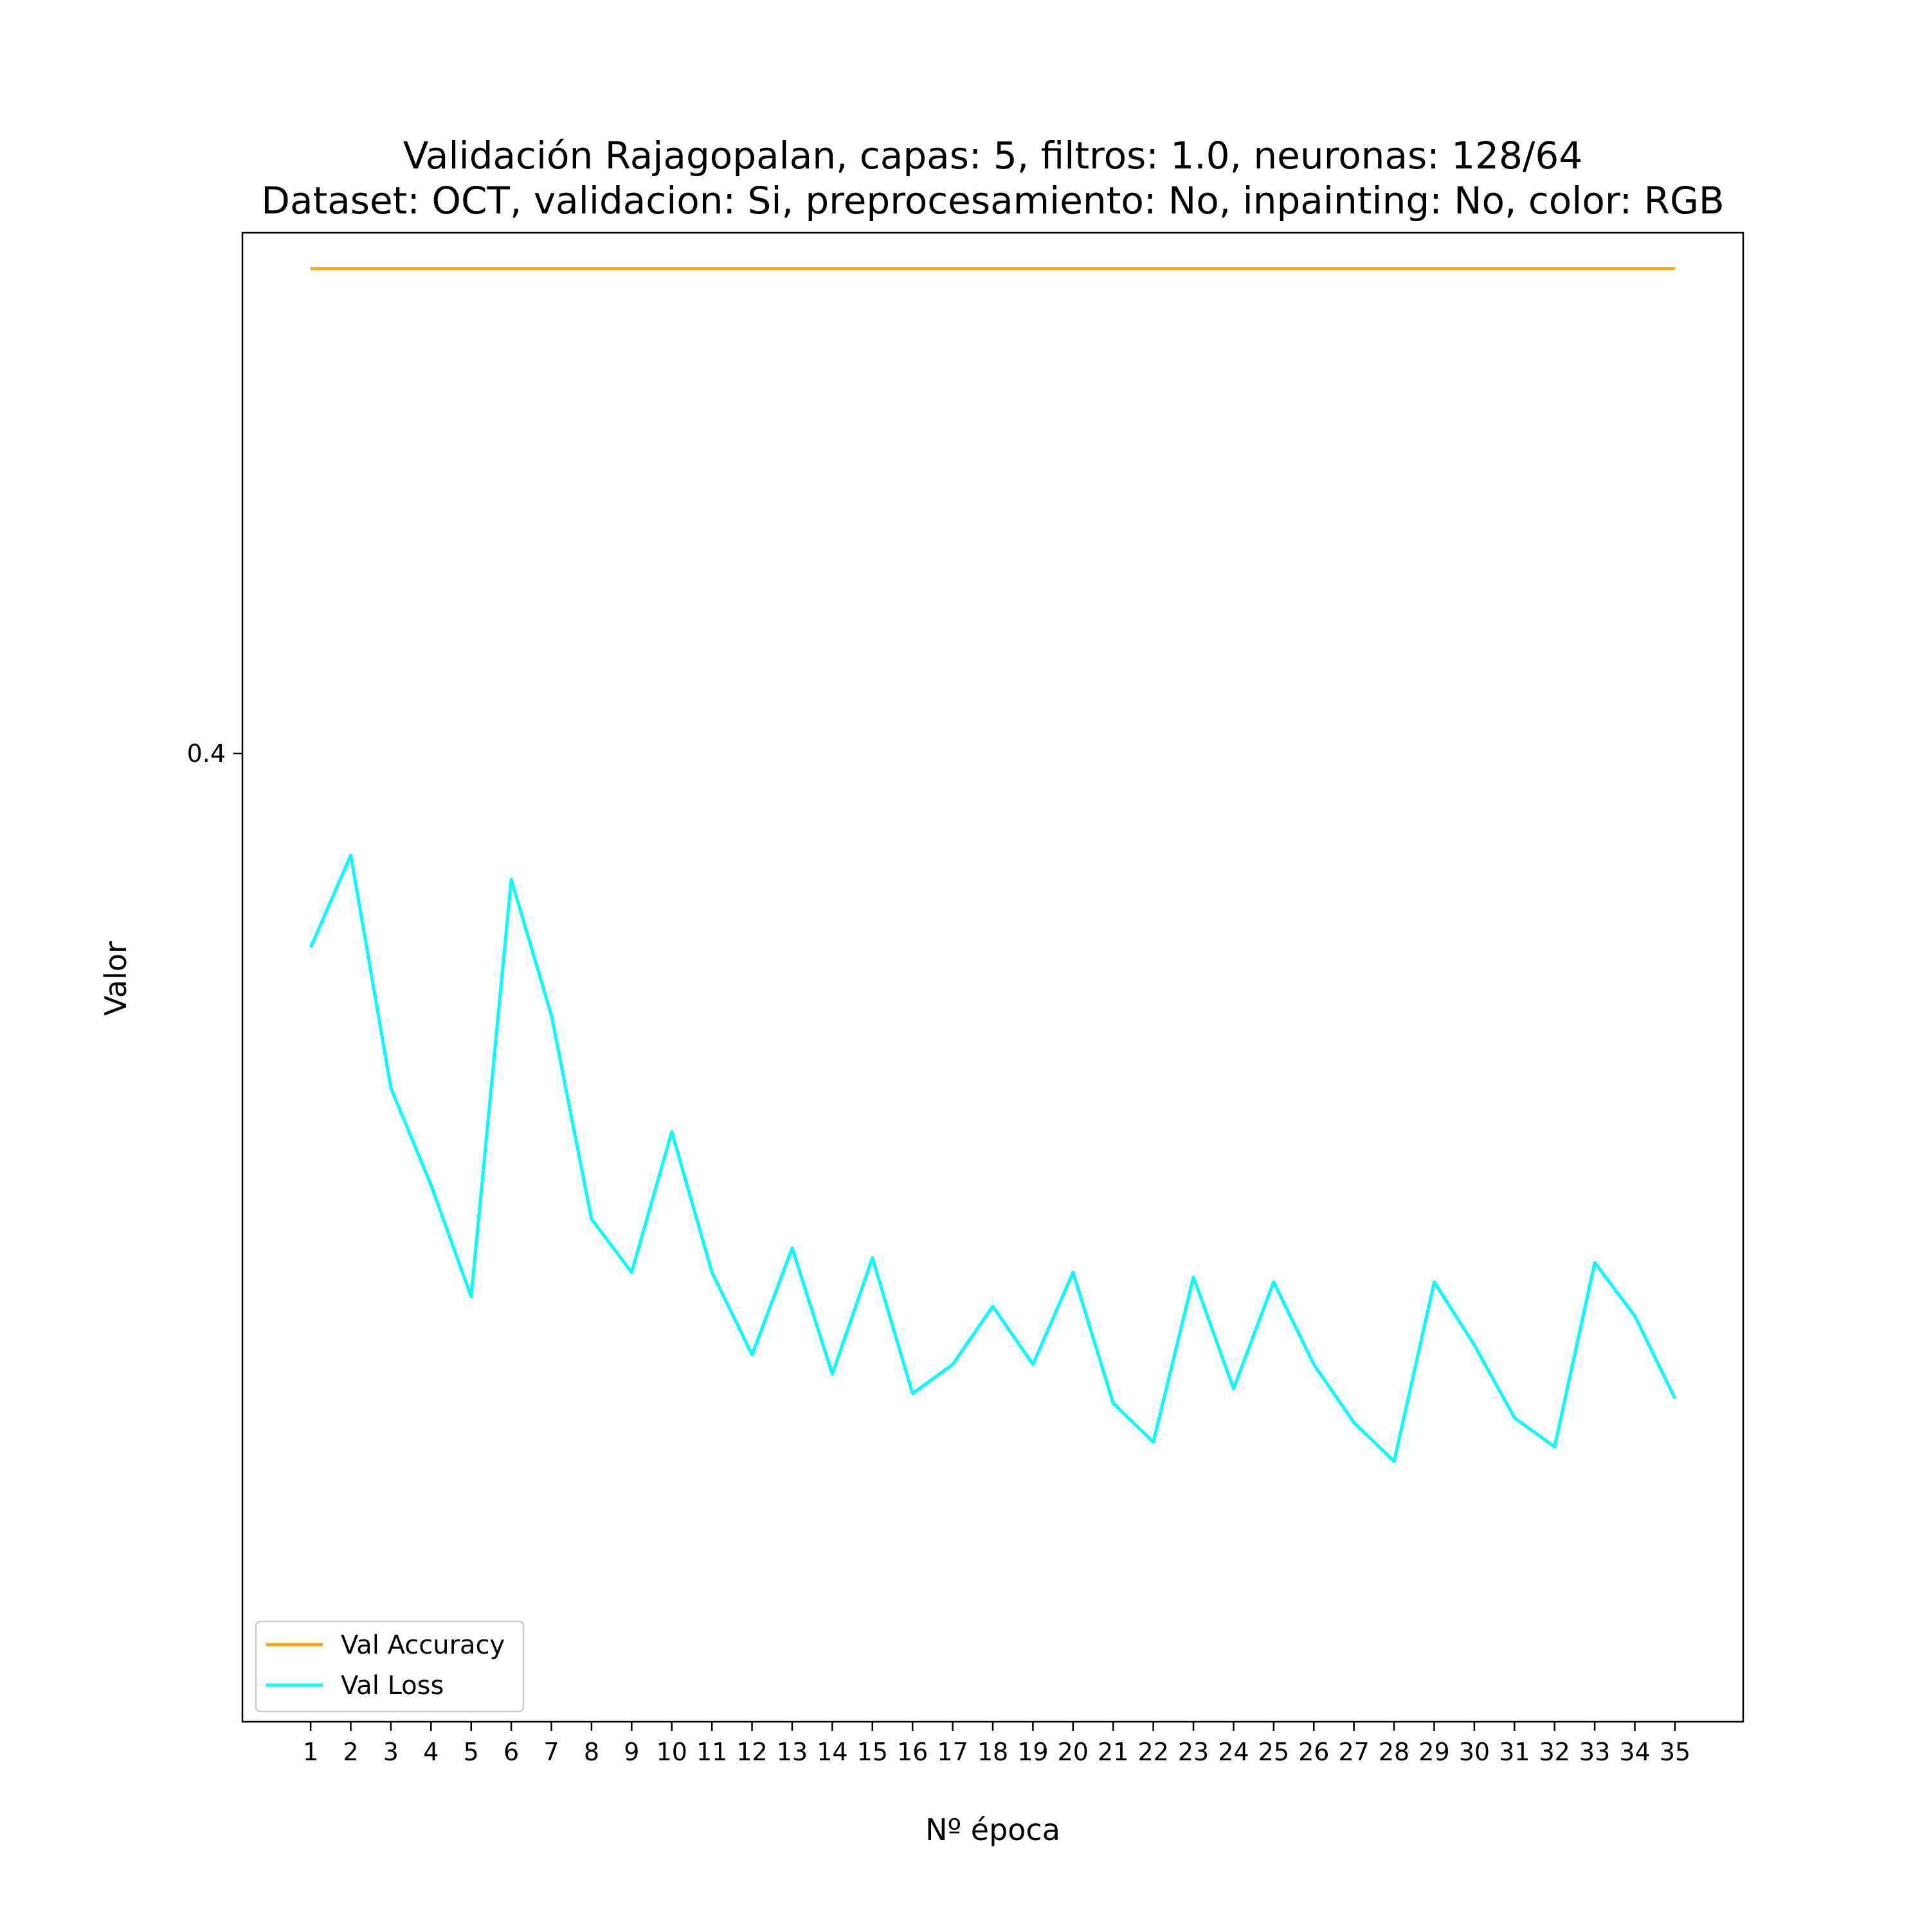  I want to click on x-tick-label-33: 33, so click(1594, 1752).